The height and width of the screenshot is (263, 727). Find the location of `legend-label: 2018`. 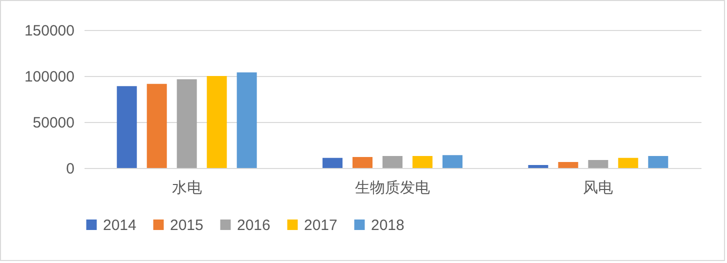

legend-label: 2018 is located at coordinates (387, 225).